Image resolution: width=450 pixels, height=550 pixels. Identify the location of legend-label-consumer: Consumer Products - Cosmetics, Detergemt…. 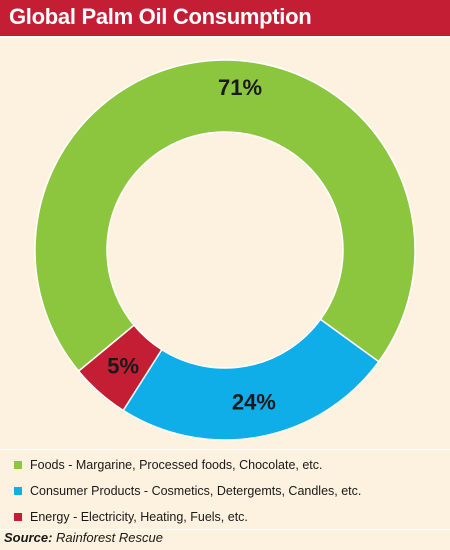
(196, 491).